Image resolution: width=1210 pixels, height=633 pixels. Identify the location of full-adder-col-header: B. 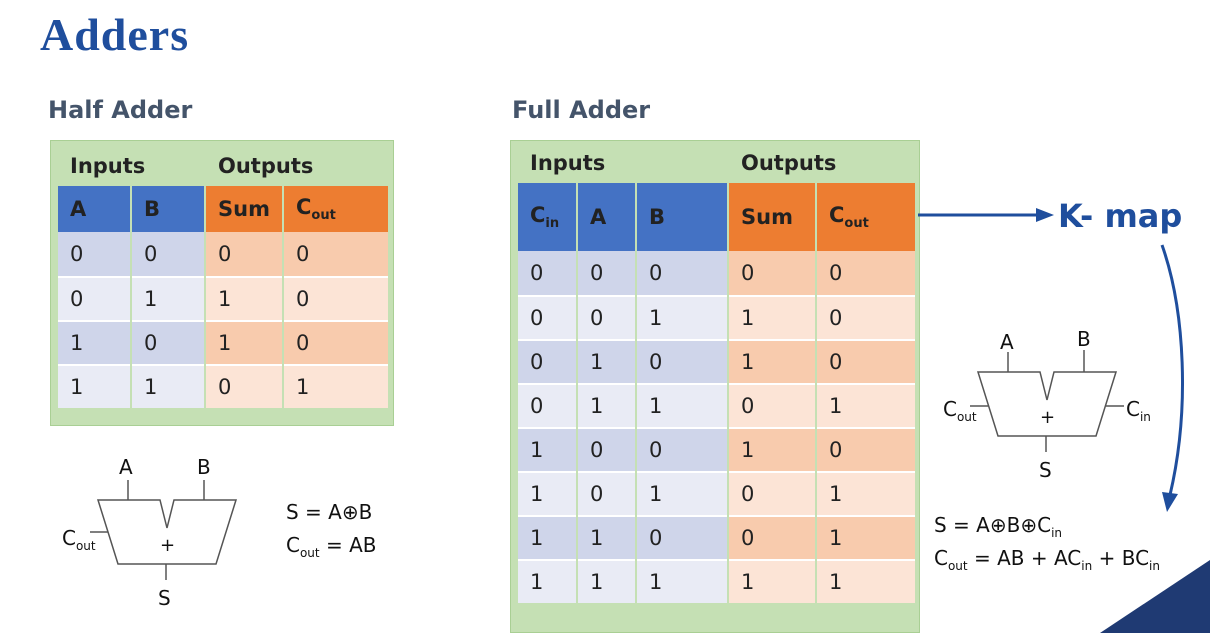
(682, 217).